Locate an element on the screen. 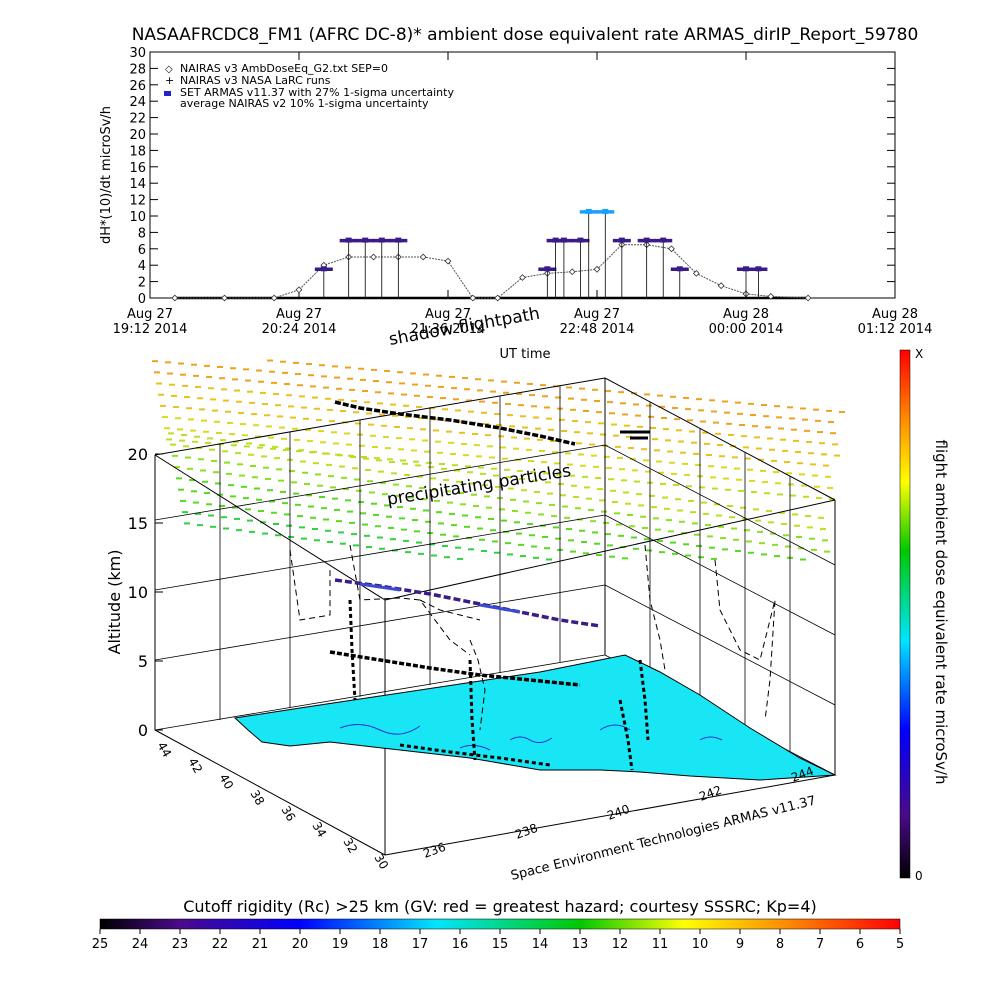 This screenshot has height=1000, width=1000. bottom-tick-label: 19 is located at coordinates (340, 944).